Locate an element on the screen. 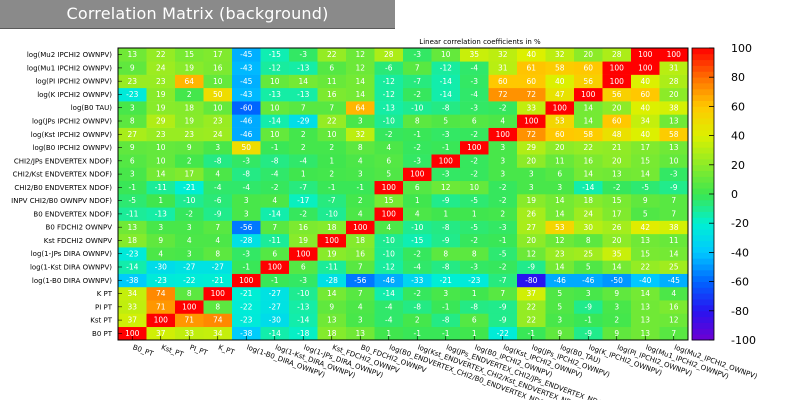  cell-value-label: 22 is located at coordinates (332, 121).